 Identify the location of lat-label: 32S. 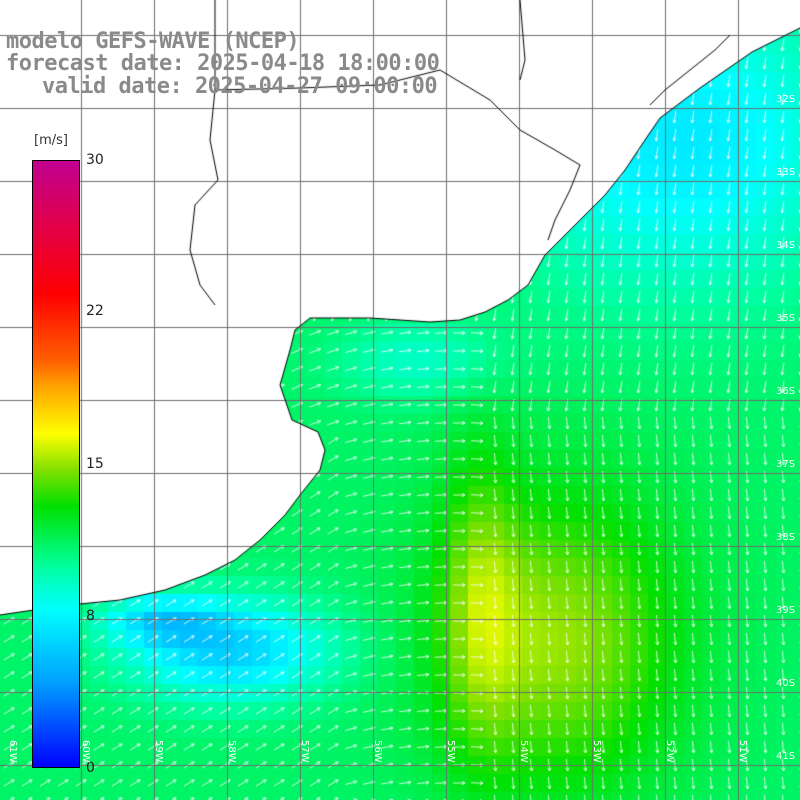
(786, 99).